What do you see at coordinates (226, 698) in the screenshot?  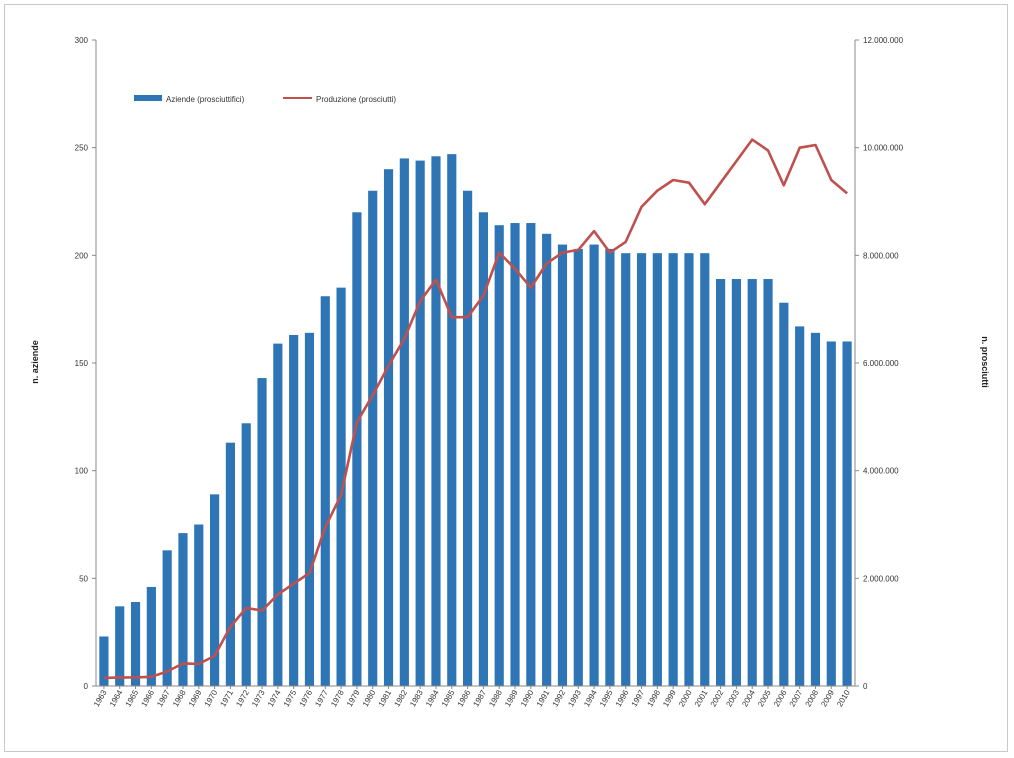 I see `x-tick-label: 1971` at bounding box center [226, 698].